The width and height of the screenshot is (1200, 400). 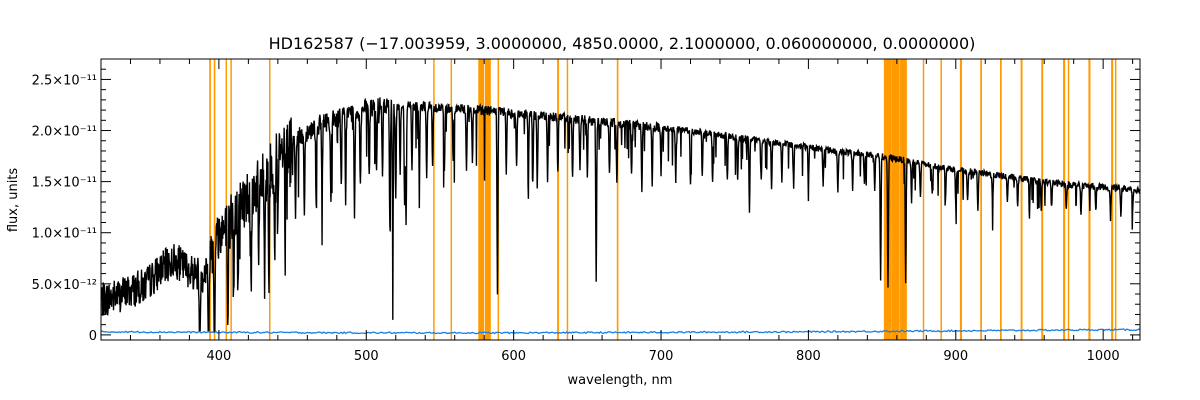 I want to click on x-tick-label-6: 1000, so click(x=1103, y=356).